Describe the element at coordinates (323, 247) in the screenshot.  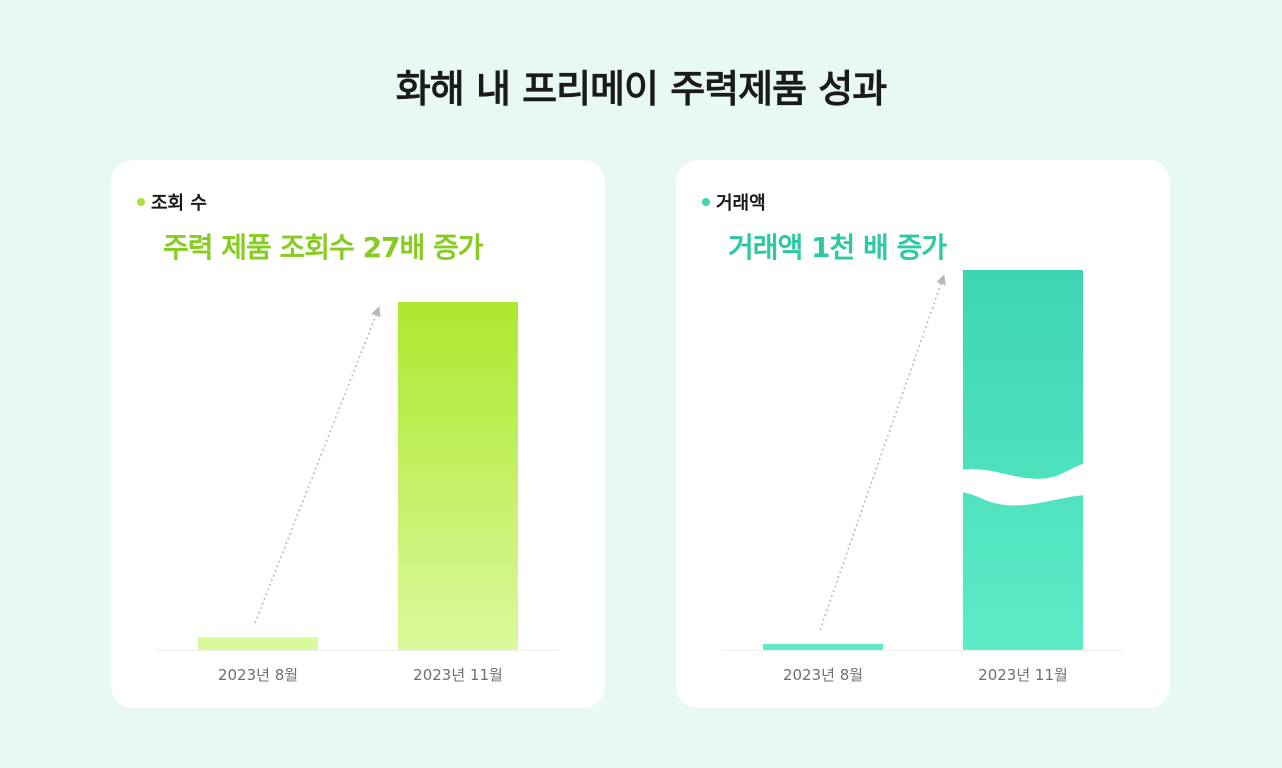
I see `views-headline: 주력 제품 조회수 27배 증가` at that location.